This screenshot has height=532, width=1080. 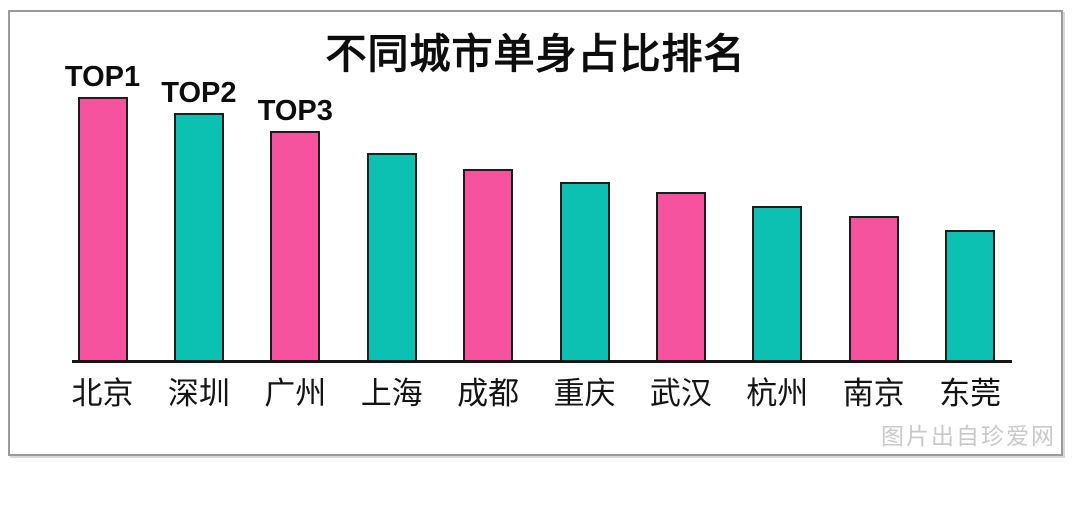 I want to click on x-tick-label: 南京, so click(x=873, y=393).